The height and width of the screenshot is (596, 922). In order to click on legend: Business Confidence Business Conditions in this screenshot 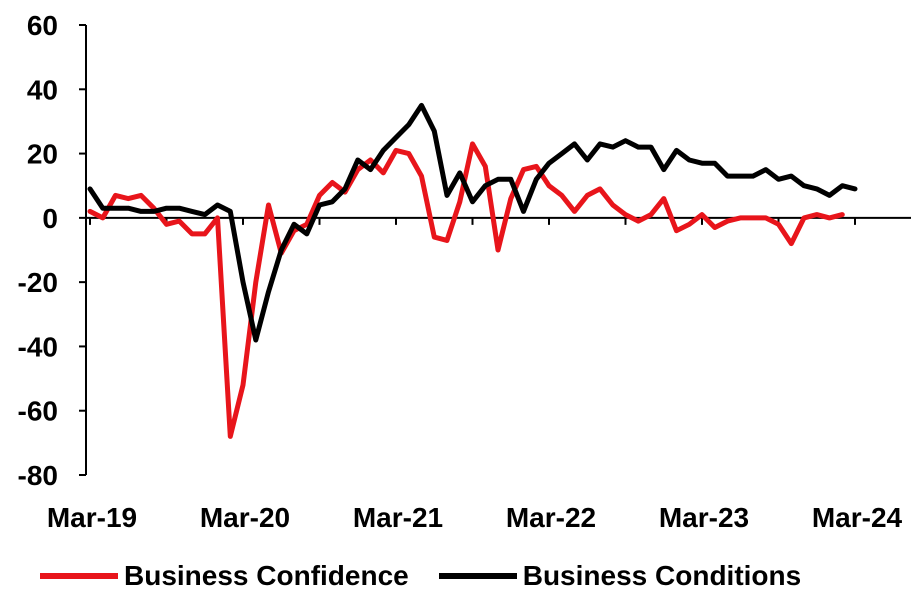, I will do `click(475, 576)`.